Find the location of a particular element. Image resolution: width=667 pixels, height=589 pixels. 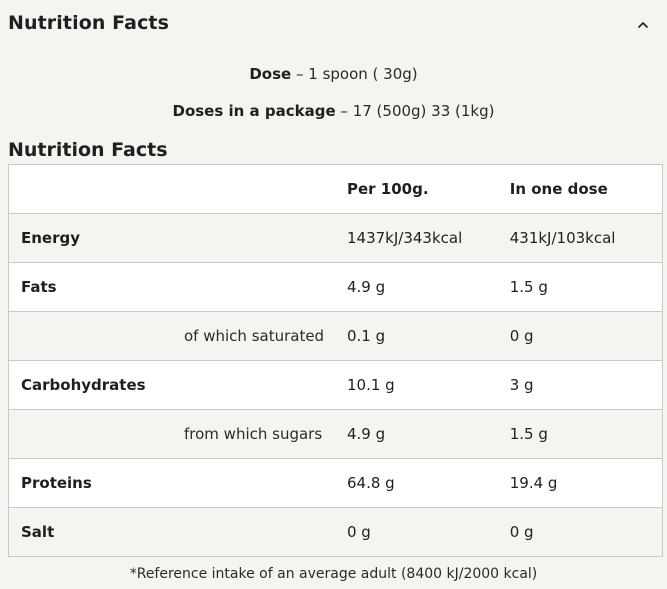

accordion-title: Nutrition Facts is located at coordinates (89, 23).